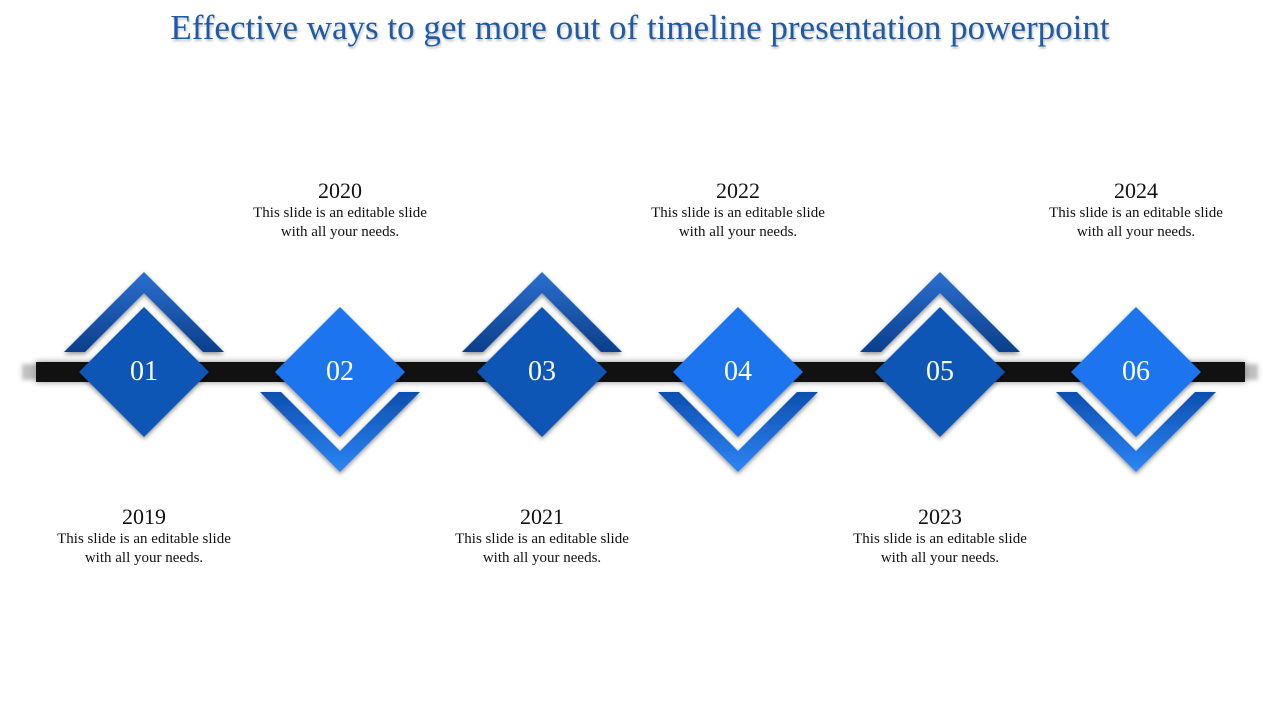  What do you see at coordinates (340, 190) in the screenshot?
I see `step-02-year: 2020` at bounding box center [340, 190].